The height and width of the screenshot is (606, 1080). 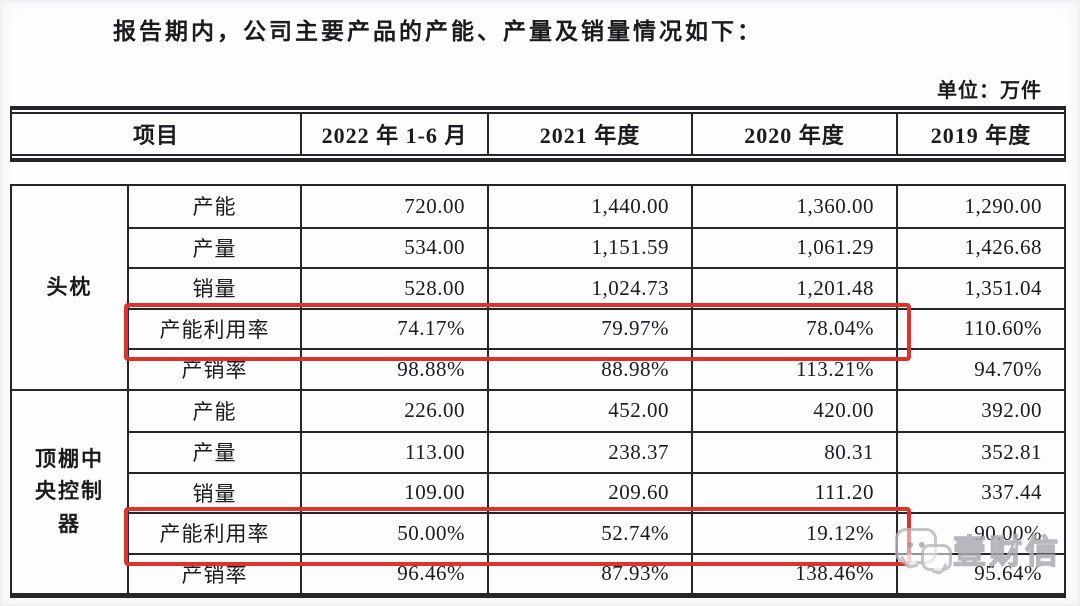 What do you see at coordinates (70, 491) in the screenshot?
I see `group-name-cell: 顶棚中央控制器` at bounding box center [70, 491].